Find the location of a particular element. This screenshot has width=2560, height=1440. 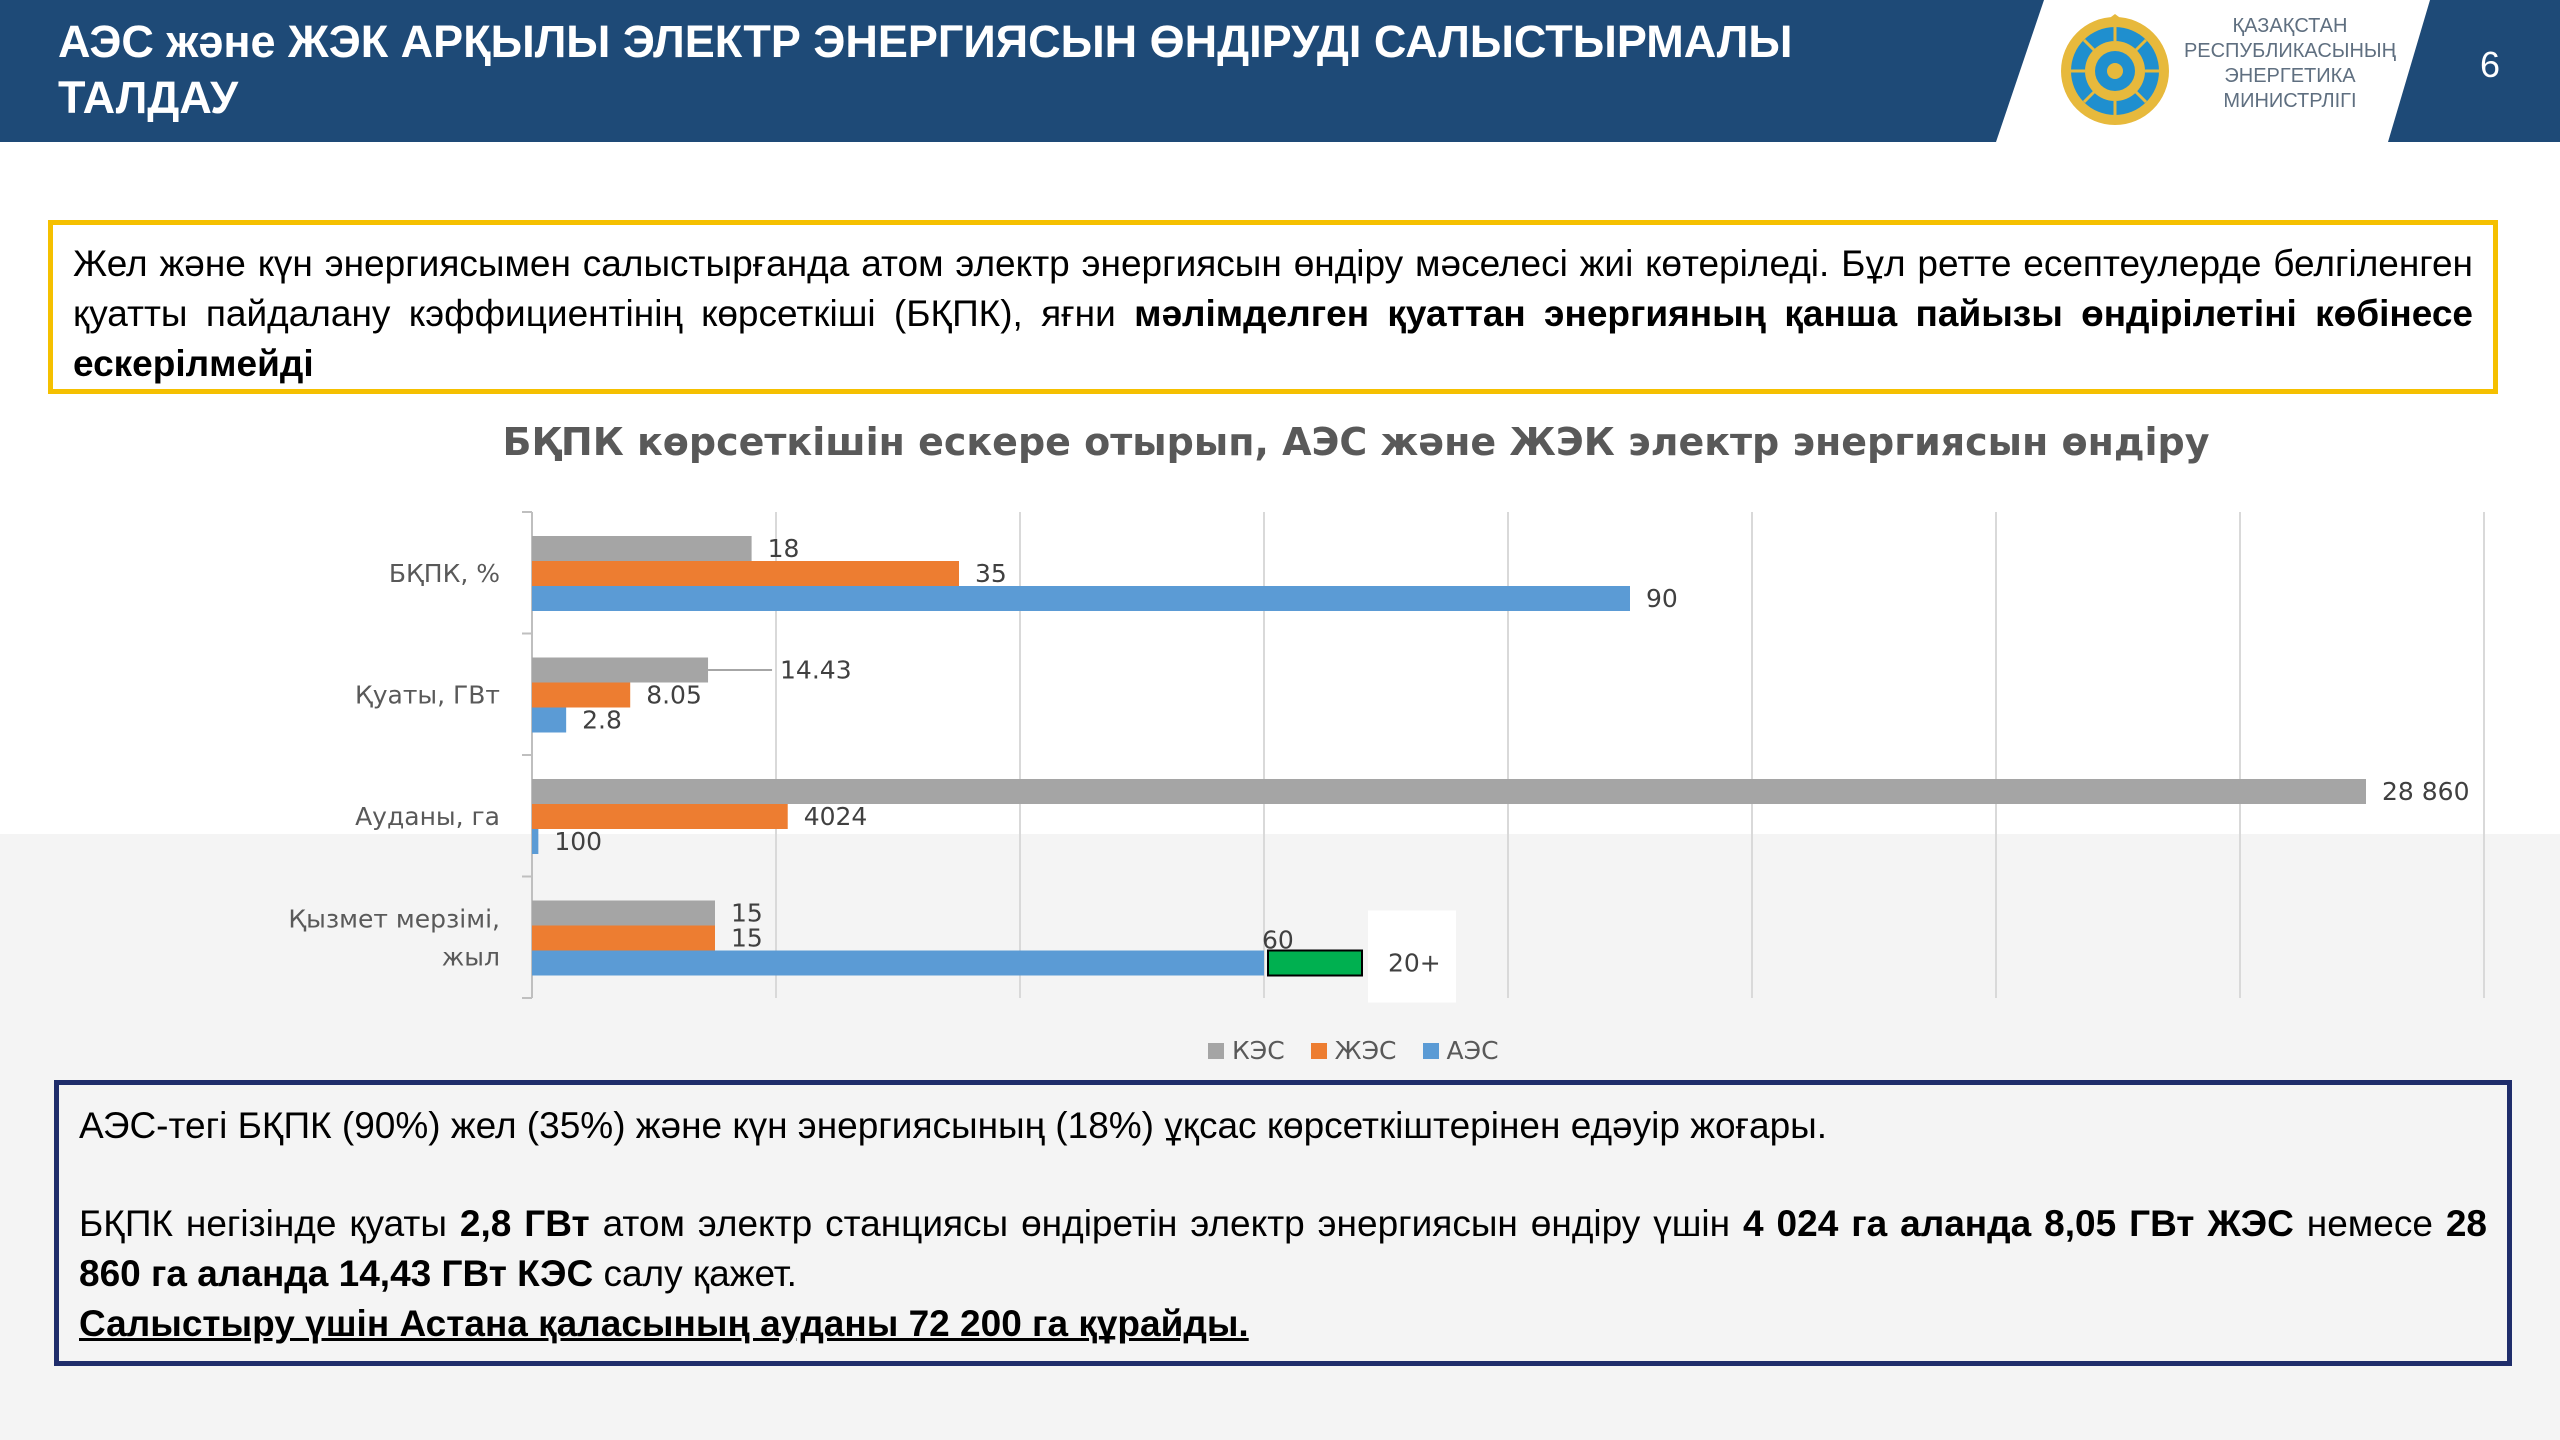

data-label: 90 is located at coordinates (1662, 598).